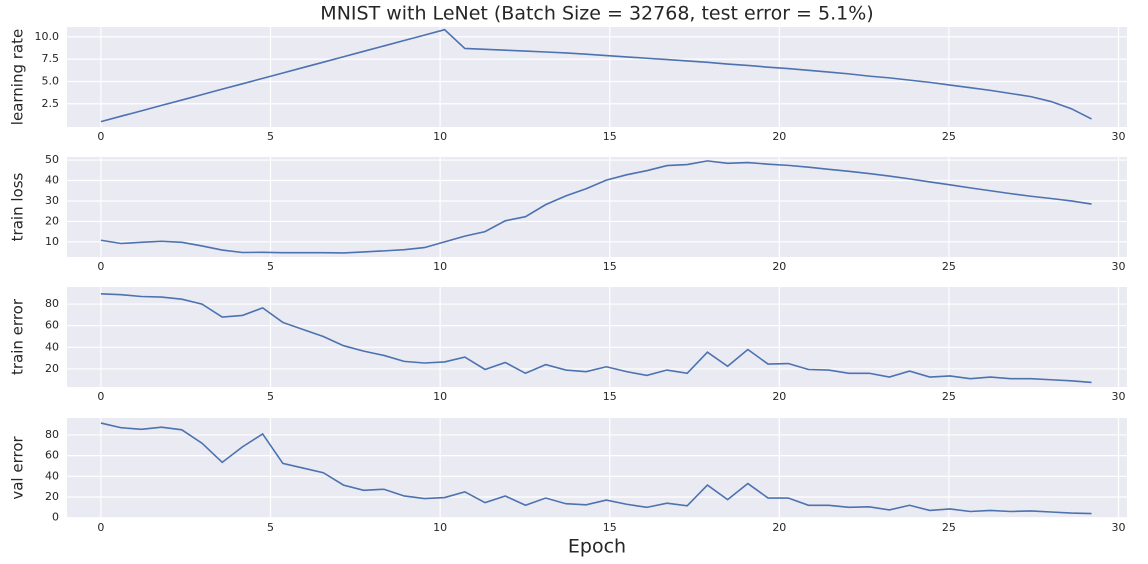 This screenshot has height=564, width=1148. What do you see at coordinates (51, 80) in the screenshot?
I see `y-tick-label: 5.0` at bounding box center [51, 80].